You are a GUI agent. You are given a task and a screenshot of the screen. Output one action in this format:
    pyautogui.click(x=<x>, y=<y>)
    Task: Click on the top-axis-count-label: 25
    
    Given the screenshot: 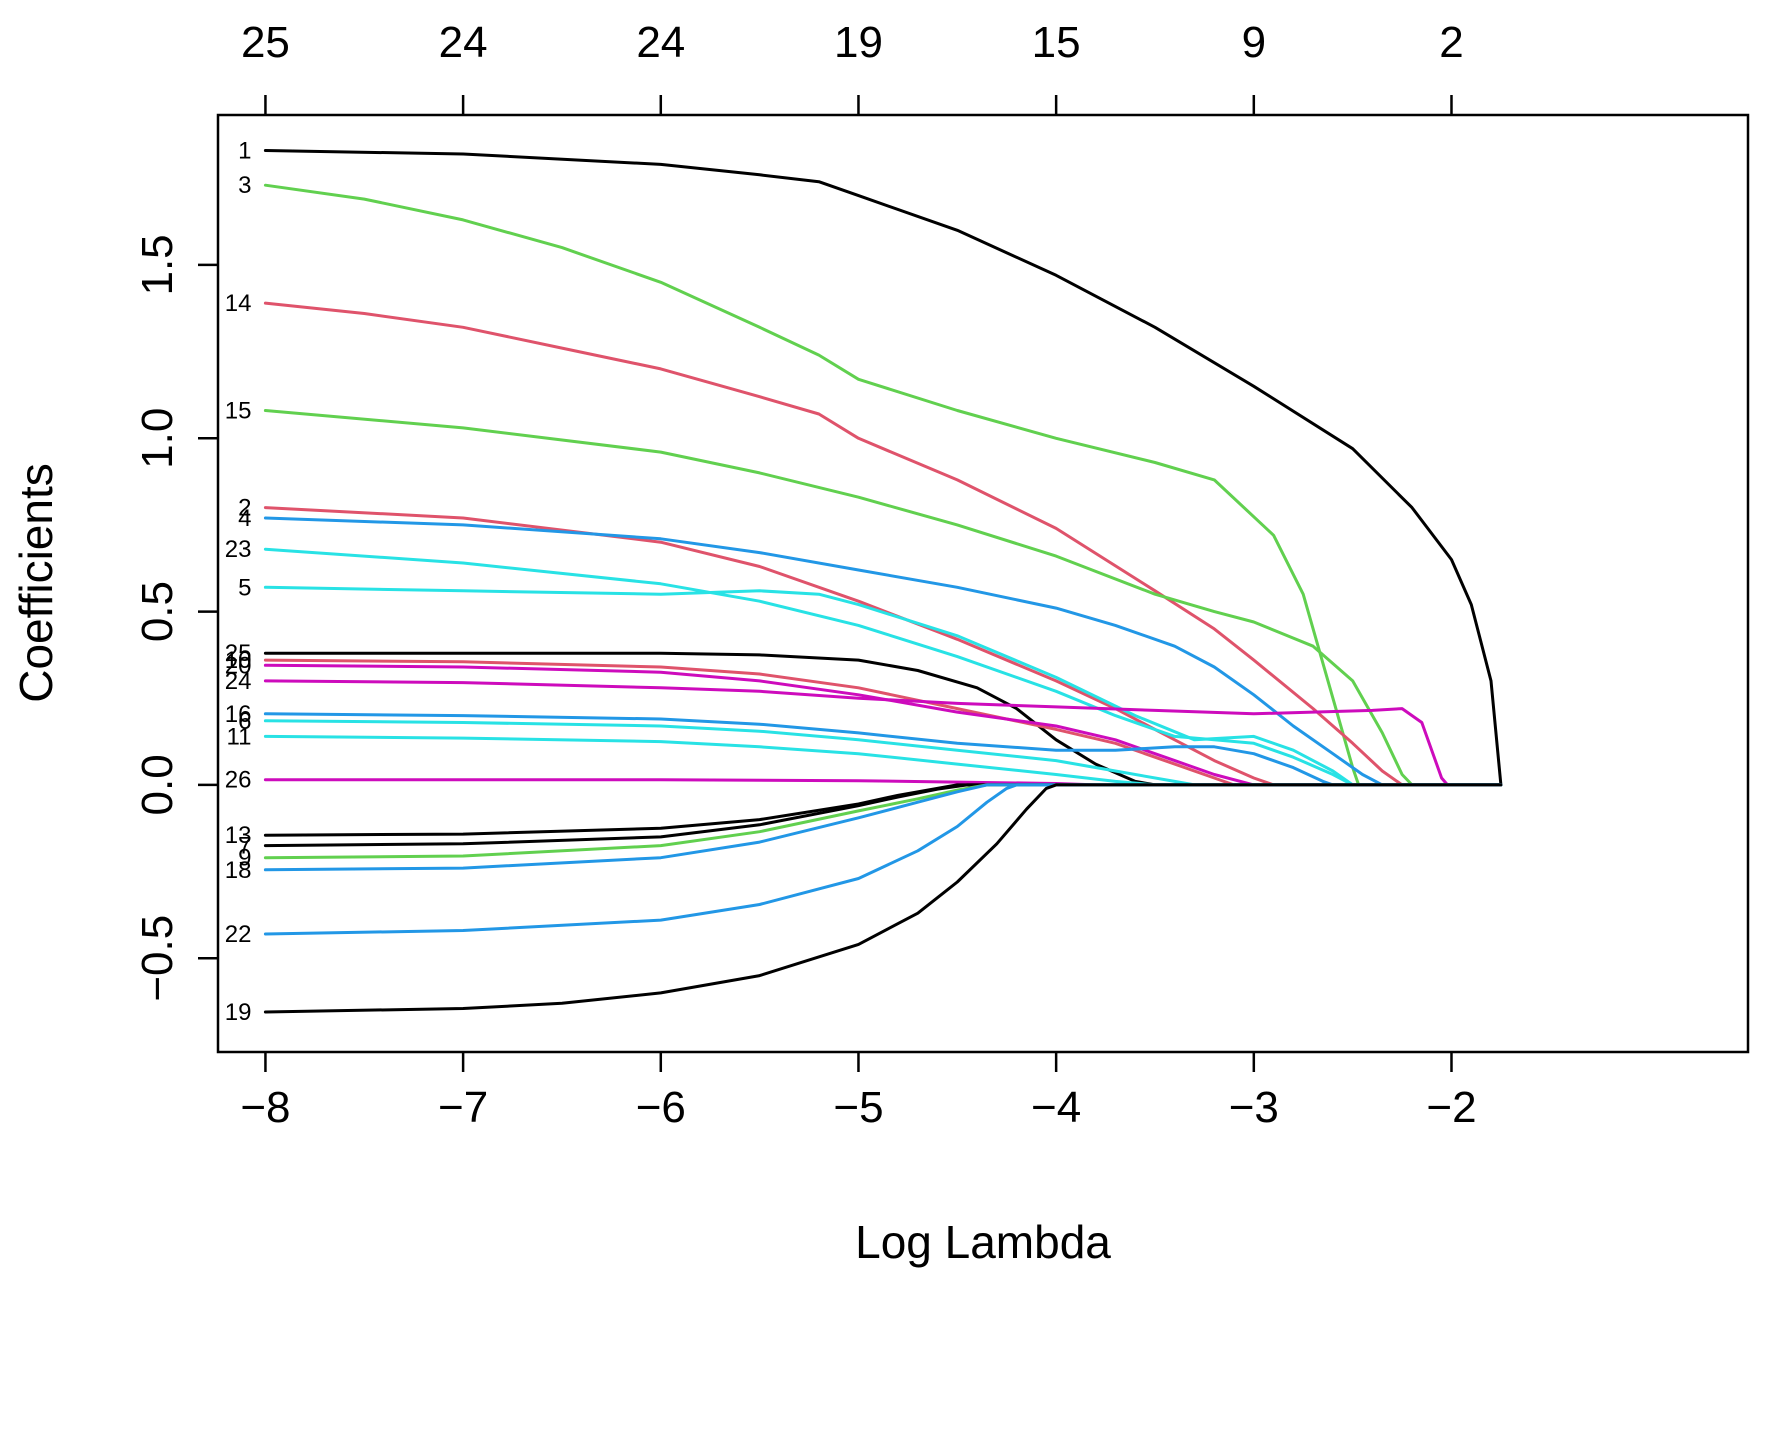 What is the action you would take?
    pyautogui.click(x=265, y=42)
    